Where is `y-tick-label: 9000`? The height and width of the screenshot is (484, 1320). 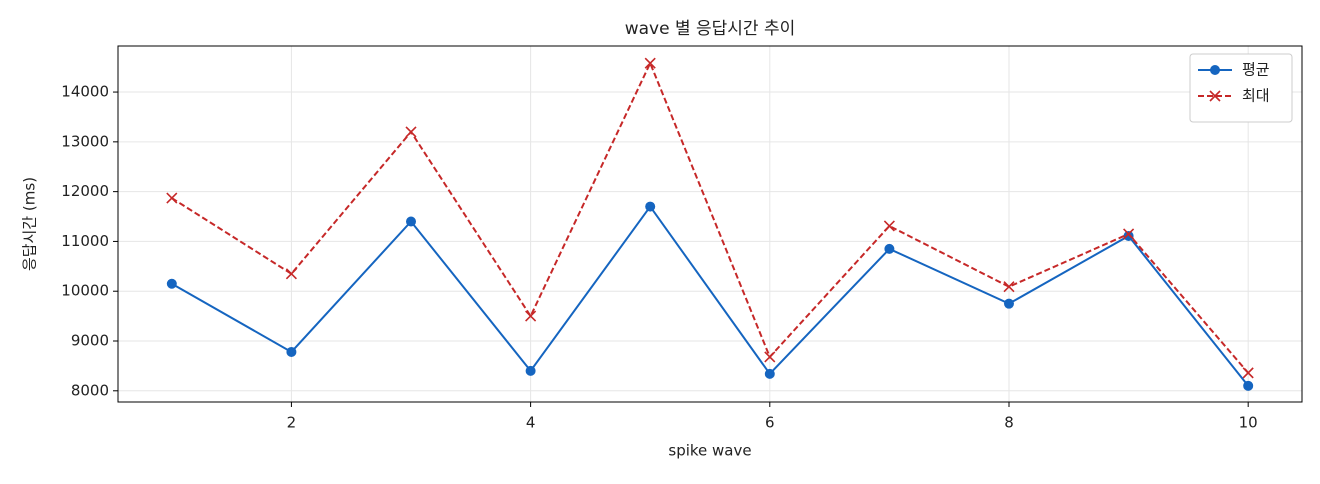 y-tick-label: 9000 is located at coordinates (90, 341).